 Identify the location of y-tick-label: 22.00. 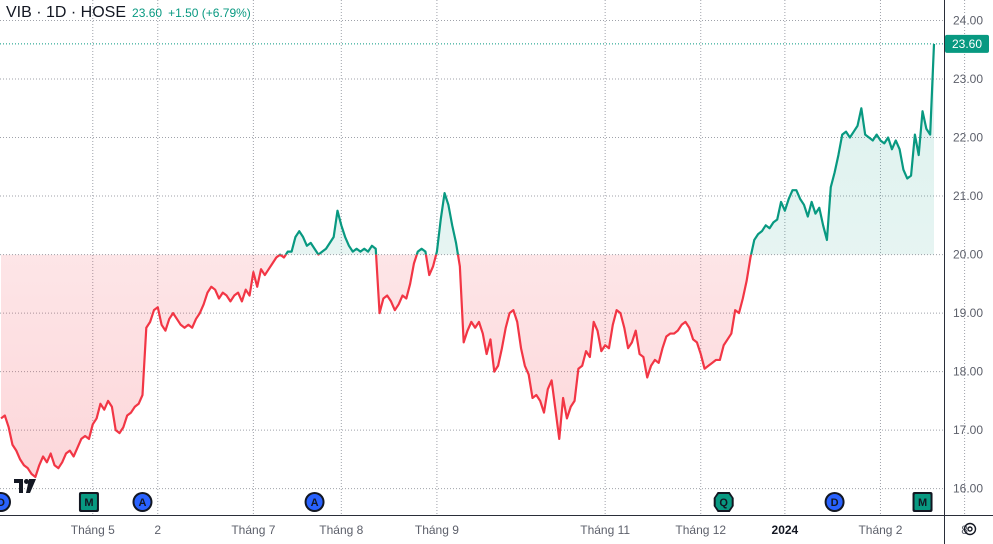
(968, 138).